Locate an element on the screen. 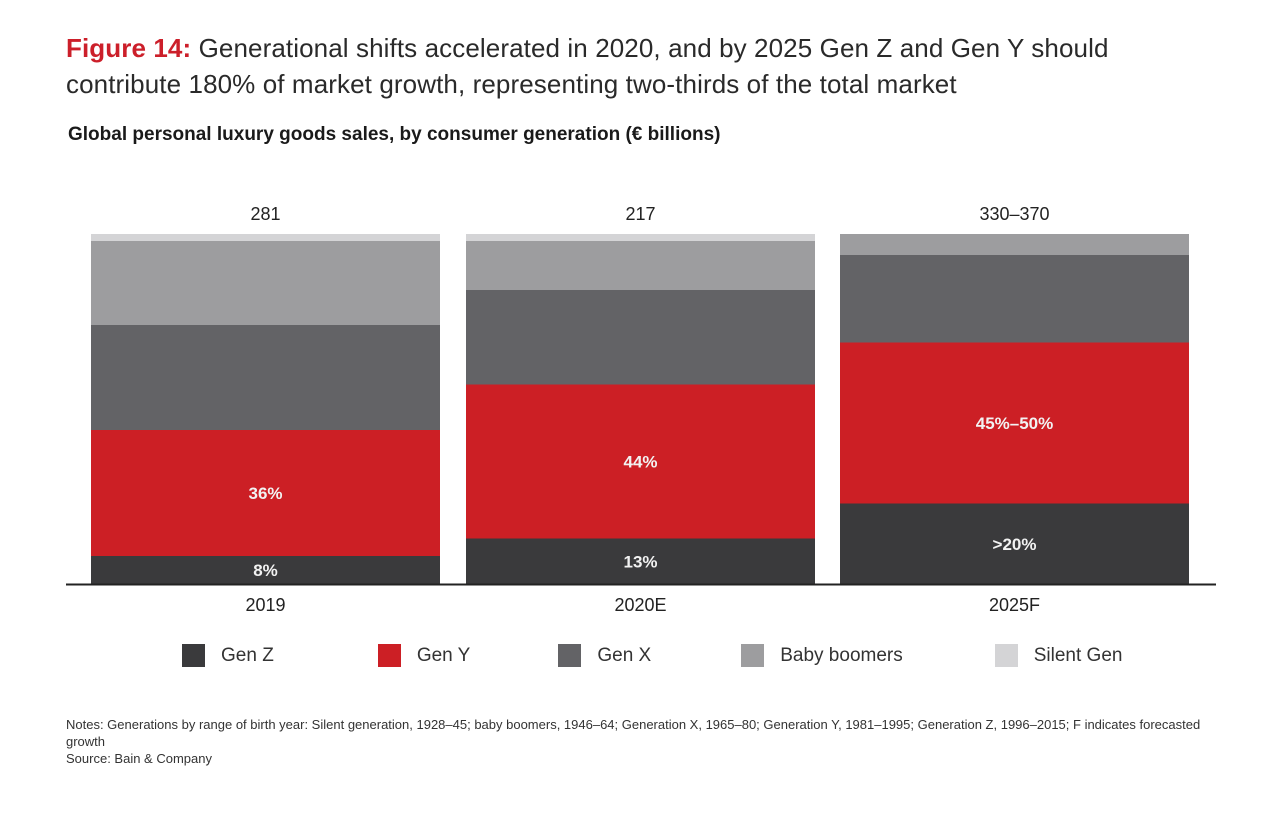 This screenshot has width=1280, height=820. bar-segment-gen-z-2019 is located at coordinates (265, 570).